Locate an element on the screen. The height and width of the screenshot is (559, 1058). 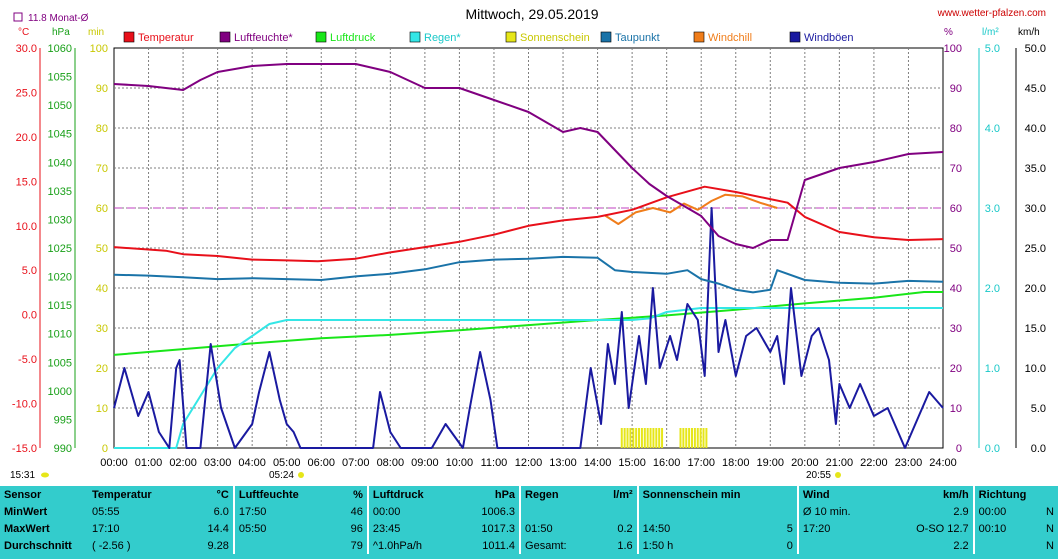
cell-dir-value: N is located at coordinates (1050, 545).